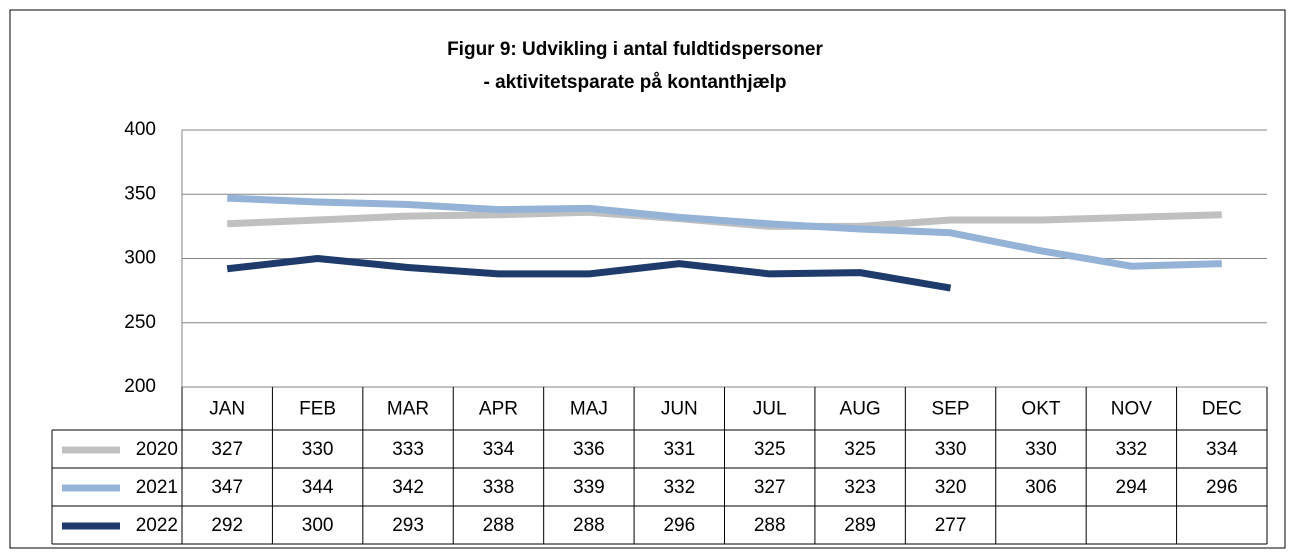 Image resolution: width=1295 pixels, height=558 pixels. Describe the element at coordinates (679, 449) in the screenshot. I see `table-value: 331` at that location.